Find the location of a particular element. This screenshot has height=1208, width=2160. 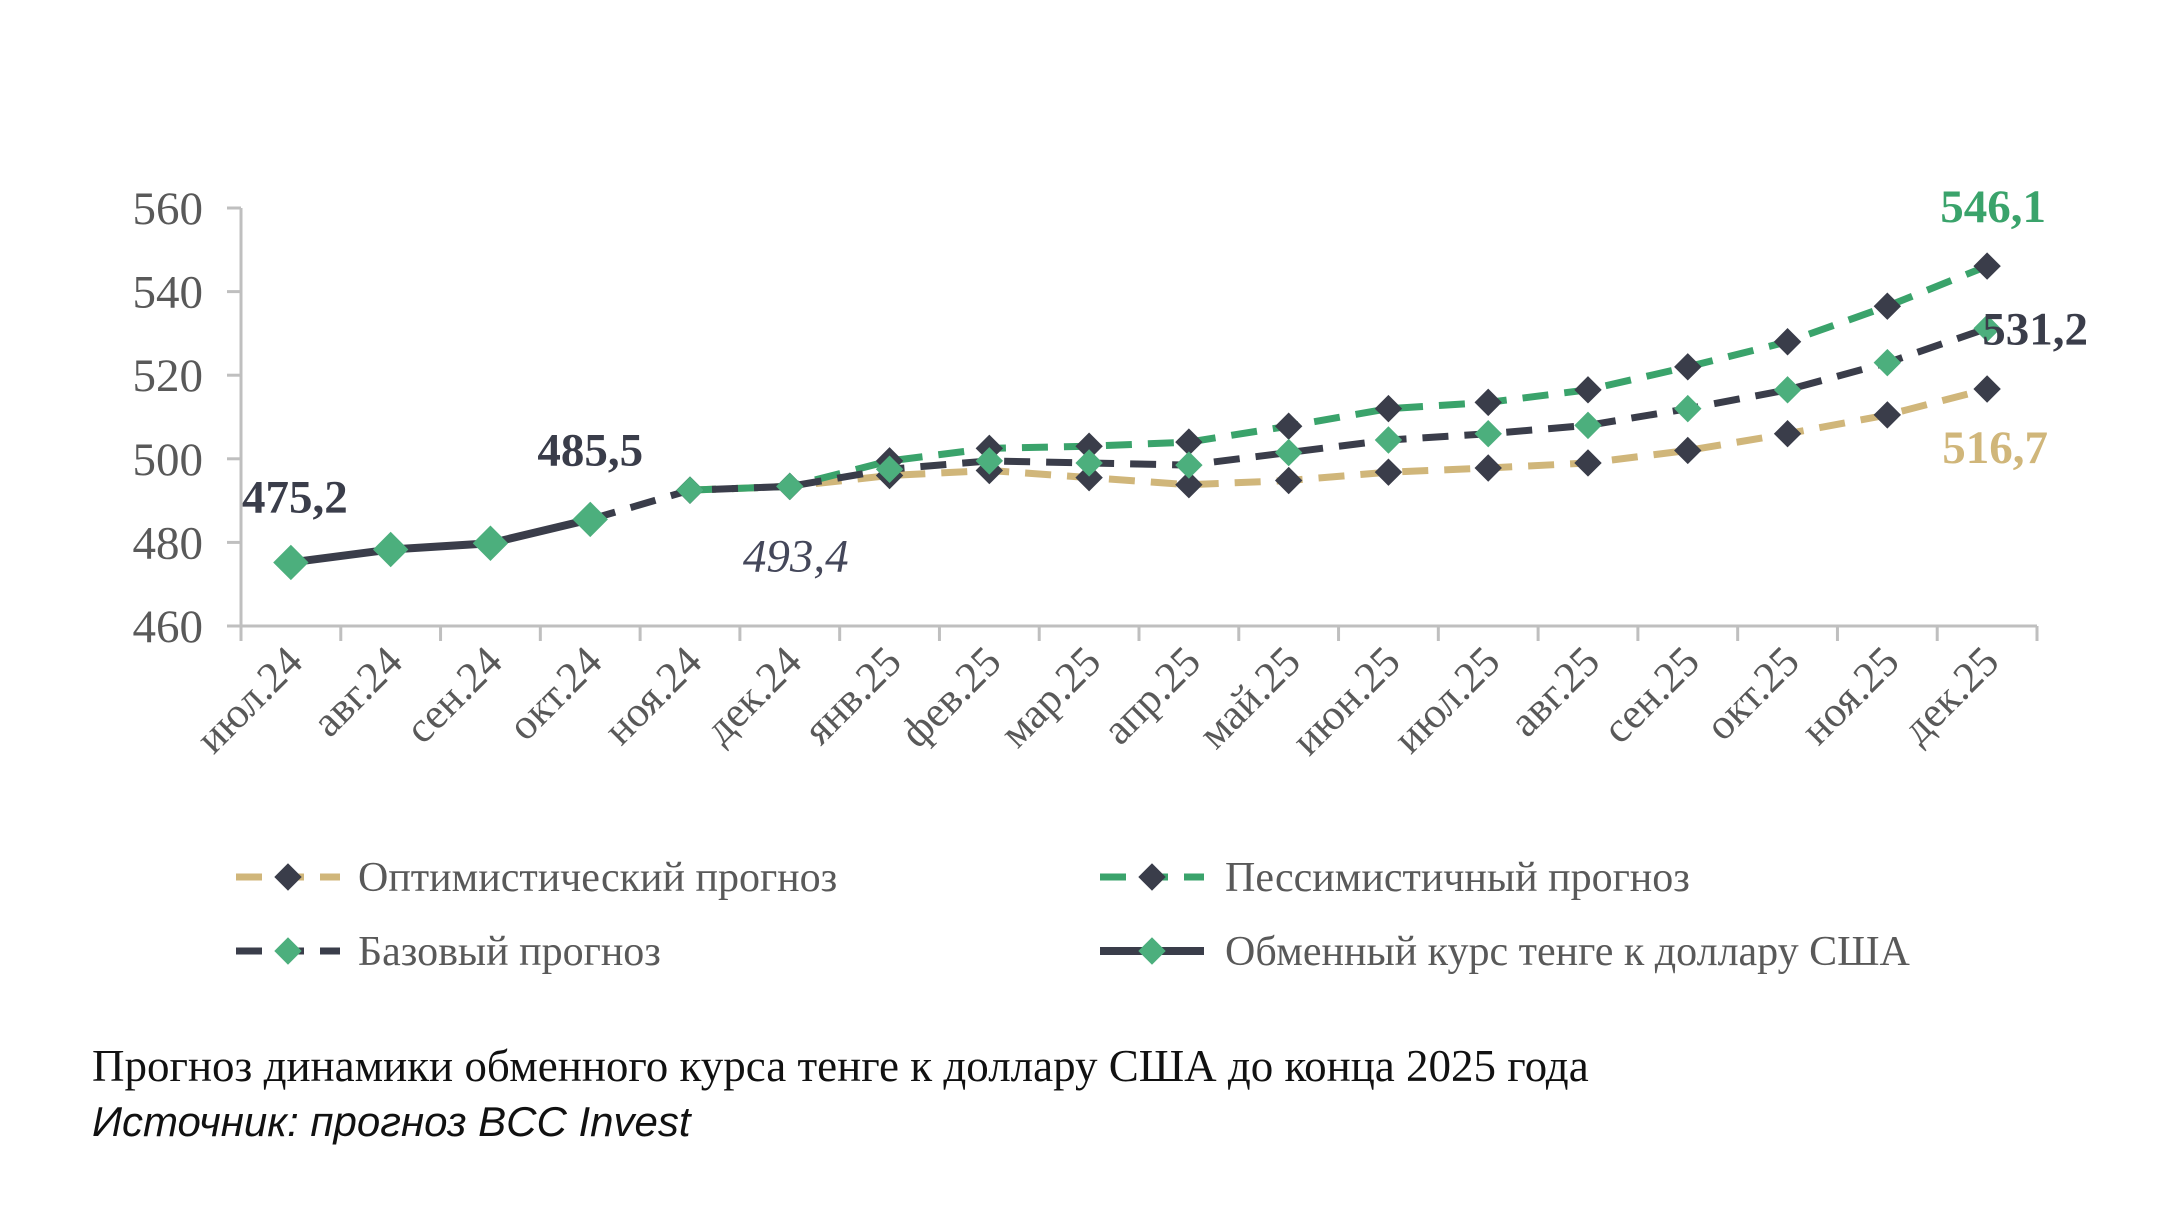

x-tick-label: авг.24 is located at coordinates (358, 692).